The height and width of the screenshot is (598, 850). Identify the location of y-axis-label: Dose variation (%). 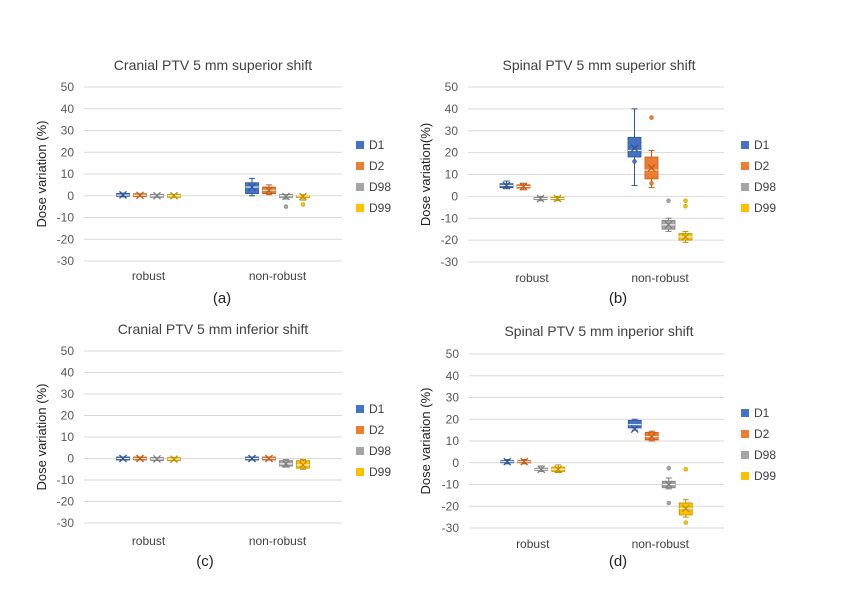
(41, 174).